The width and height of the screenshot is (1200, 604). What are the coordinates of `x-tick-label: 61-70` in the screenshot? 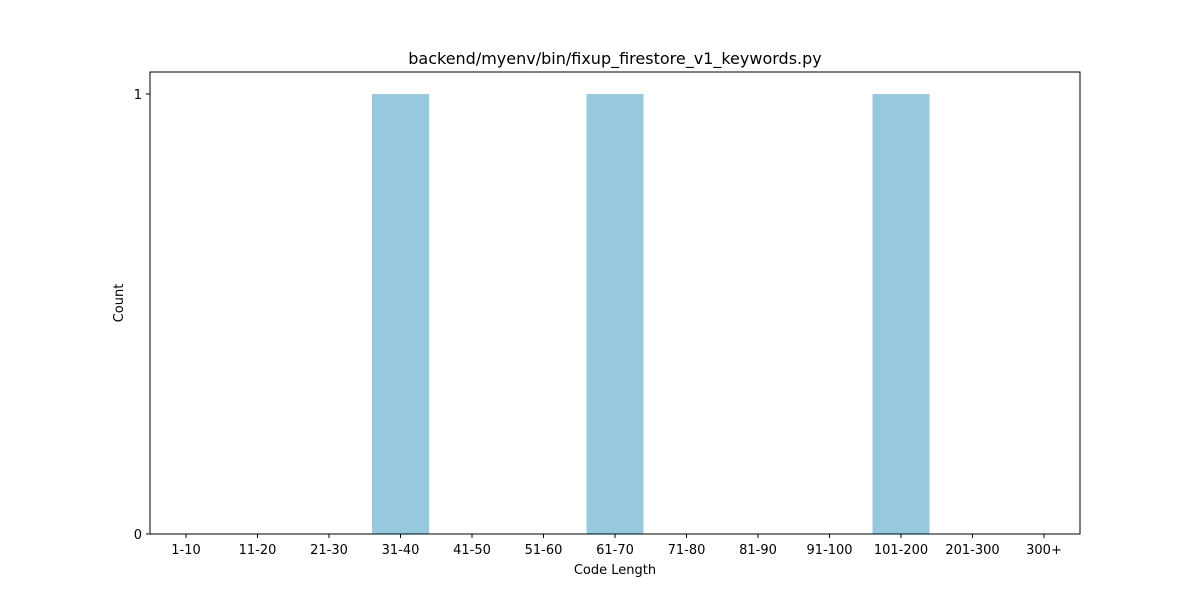 It's located at (615, 550).